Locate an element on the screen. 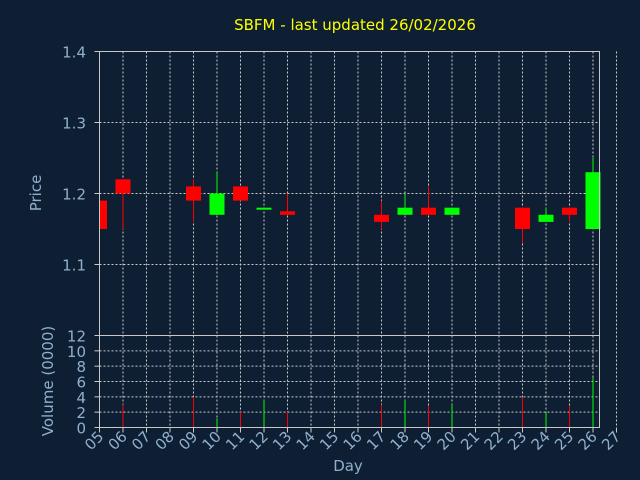  price-axis-title: Price is located at coordinates (36, 193).